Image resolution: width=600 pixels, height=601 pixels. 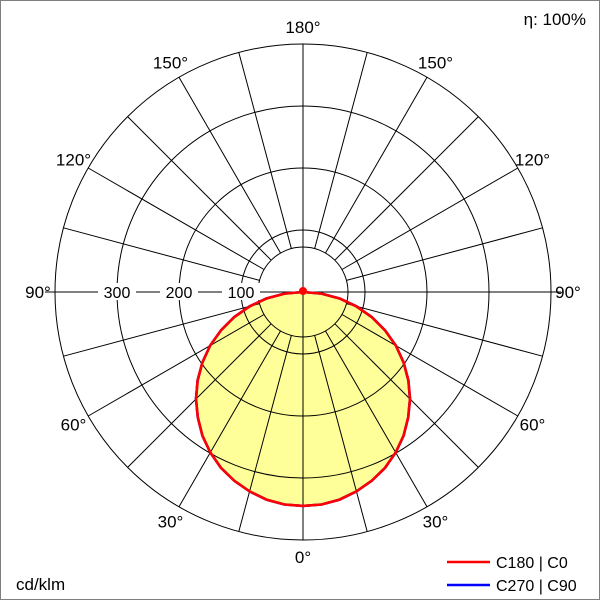 What do you see at coordinates (171, 522) in the screenshot?
I see `angle-label-30-left: 30°` at bounding box center [171, 522].